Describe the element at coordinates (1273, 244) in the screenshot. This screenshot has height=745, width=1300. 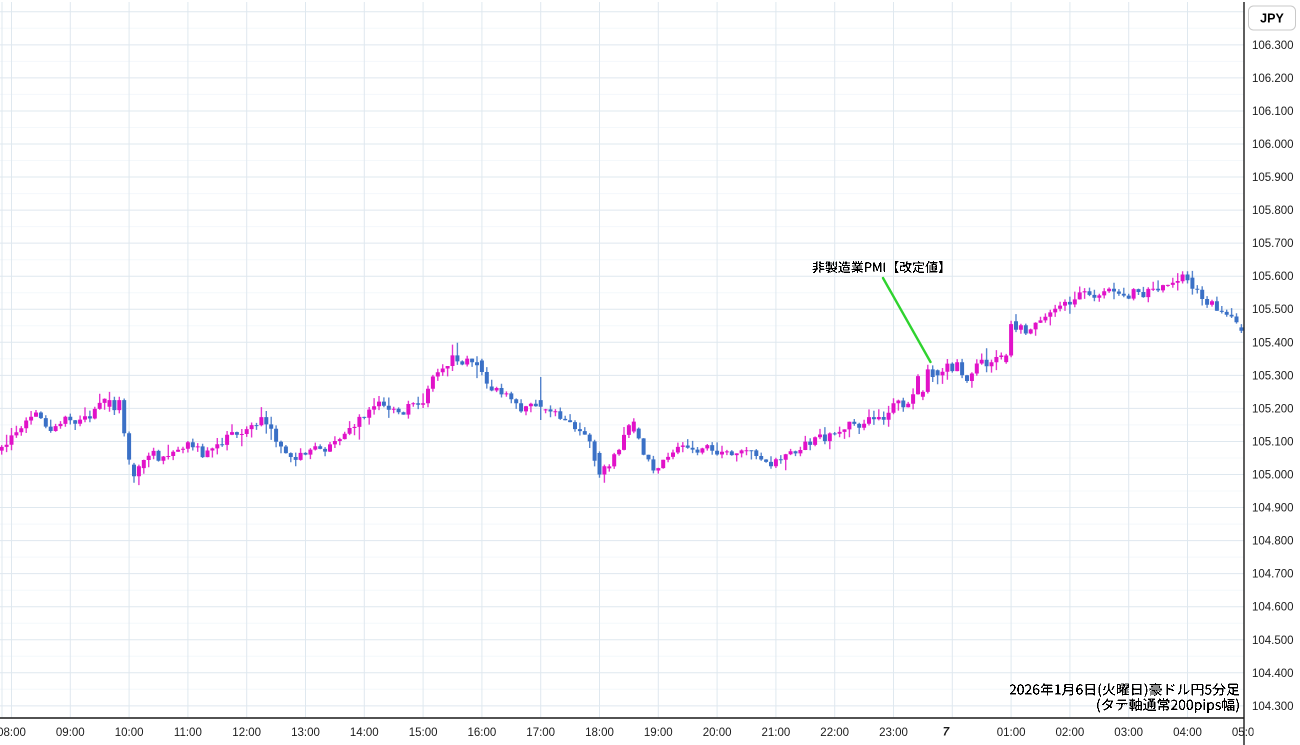
I see `svg-text: 105.700` at that location.